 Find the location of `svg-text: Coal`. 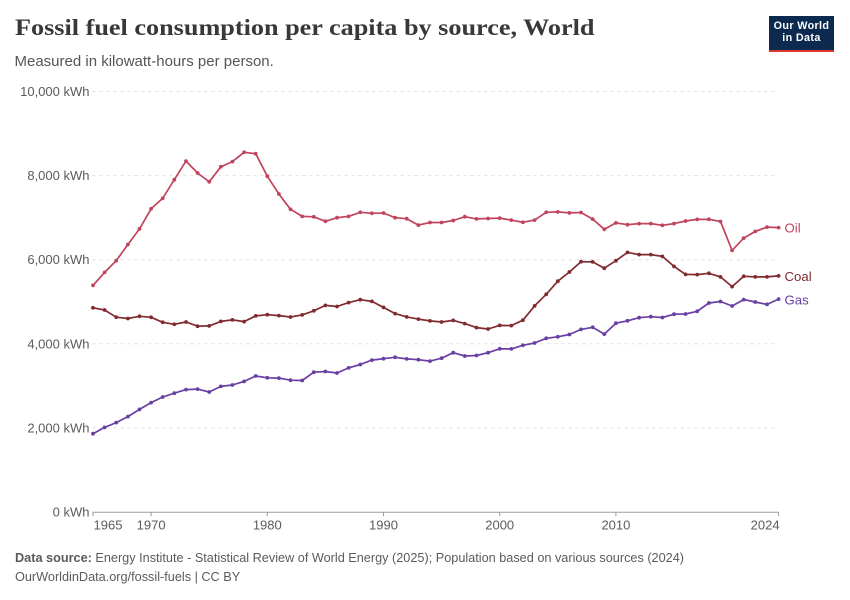

svg-text: Coal is located at coordinates (798, 276).